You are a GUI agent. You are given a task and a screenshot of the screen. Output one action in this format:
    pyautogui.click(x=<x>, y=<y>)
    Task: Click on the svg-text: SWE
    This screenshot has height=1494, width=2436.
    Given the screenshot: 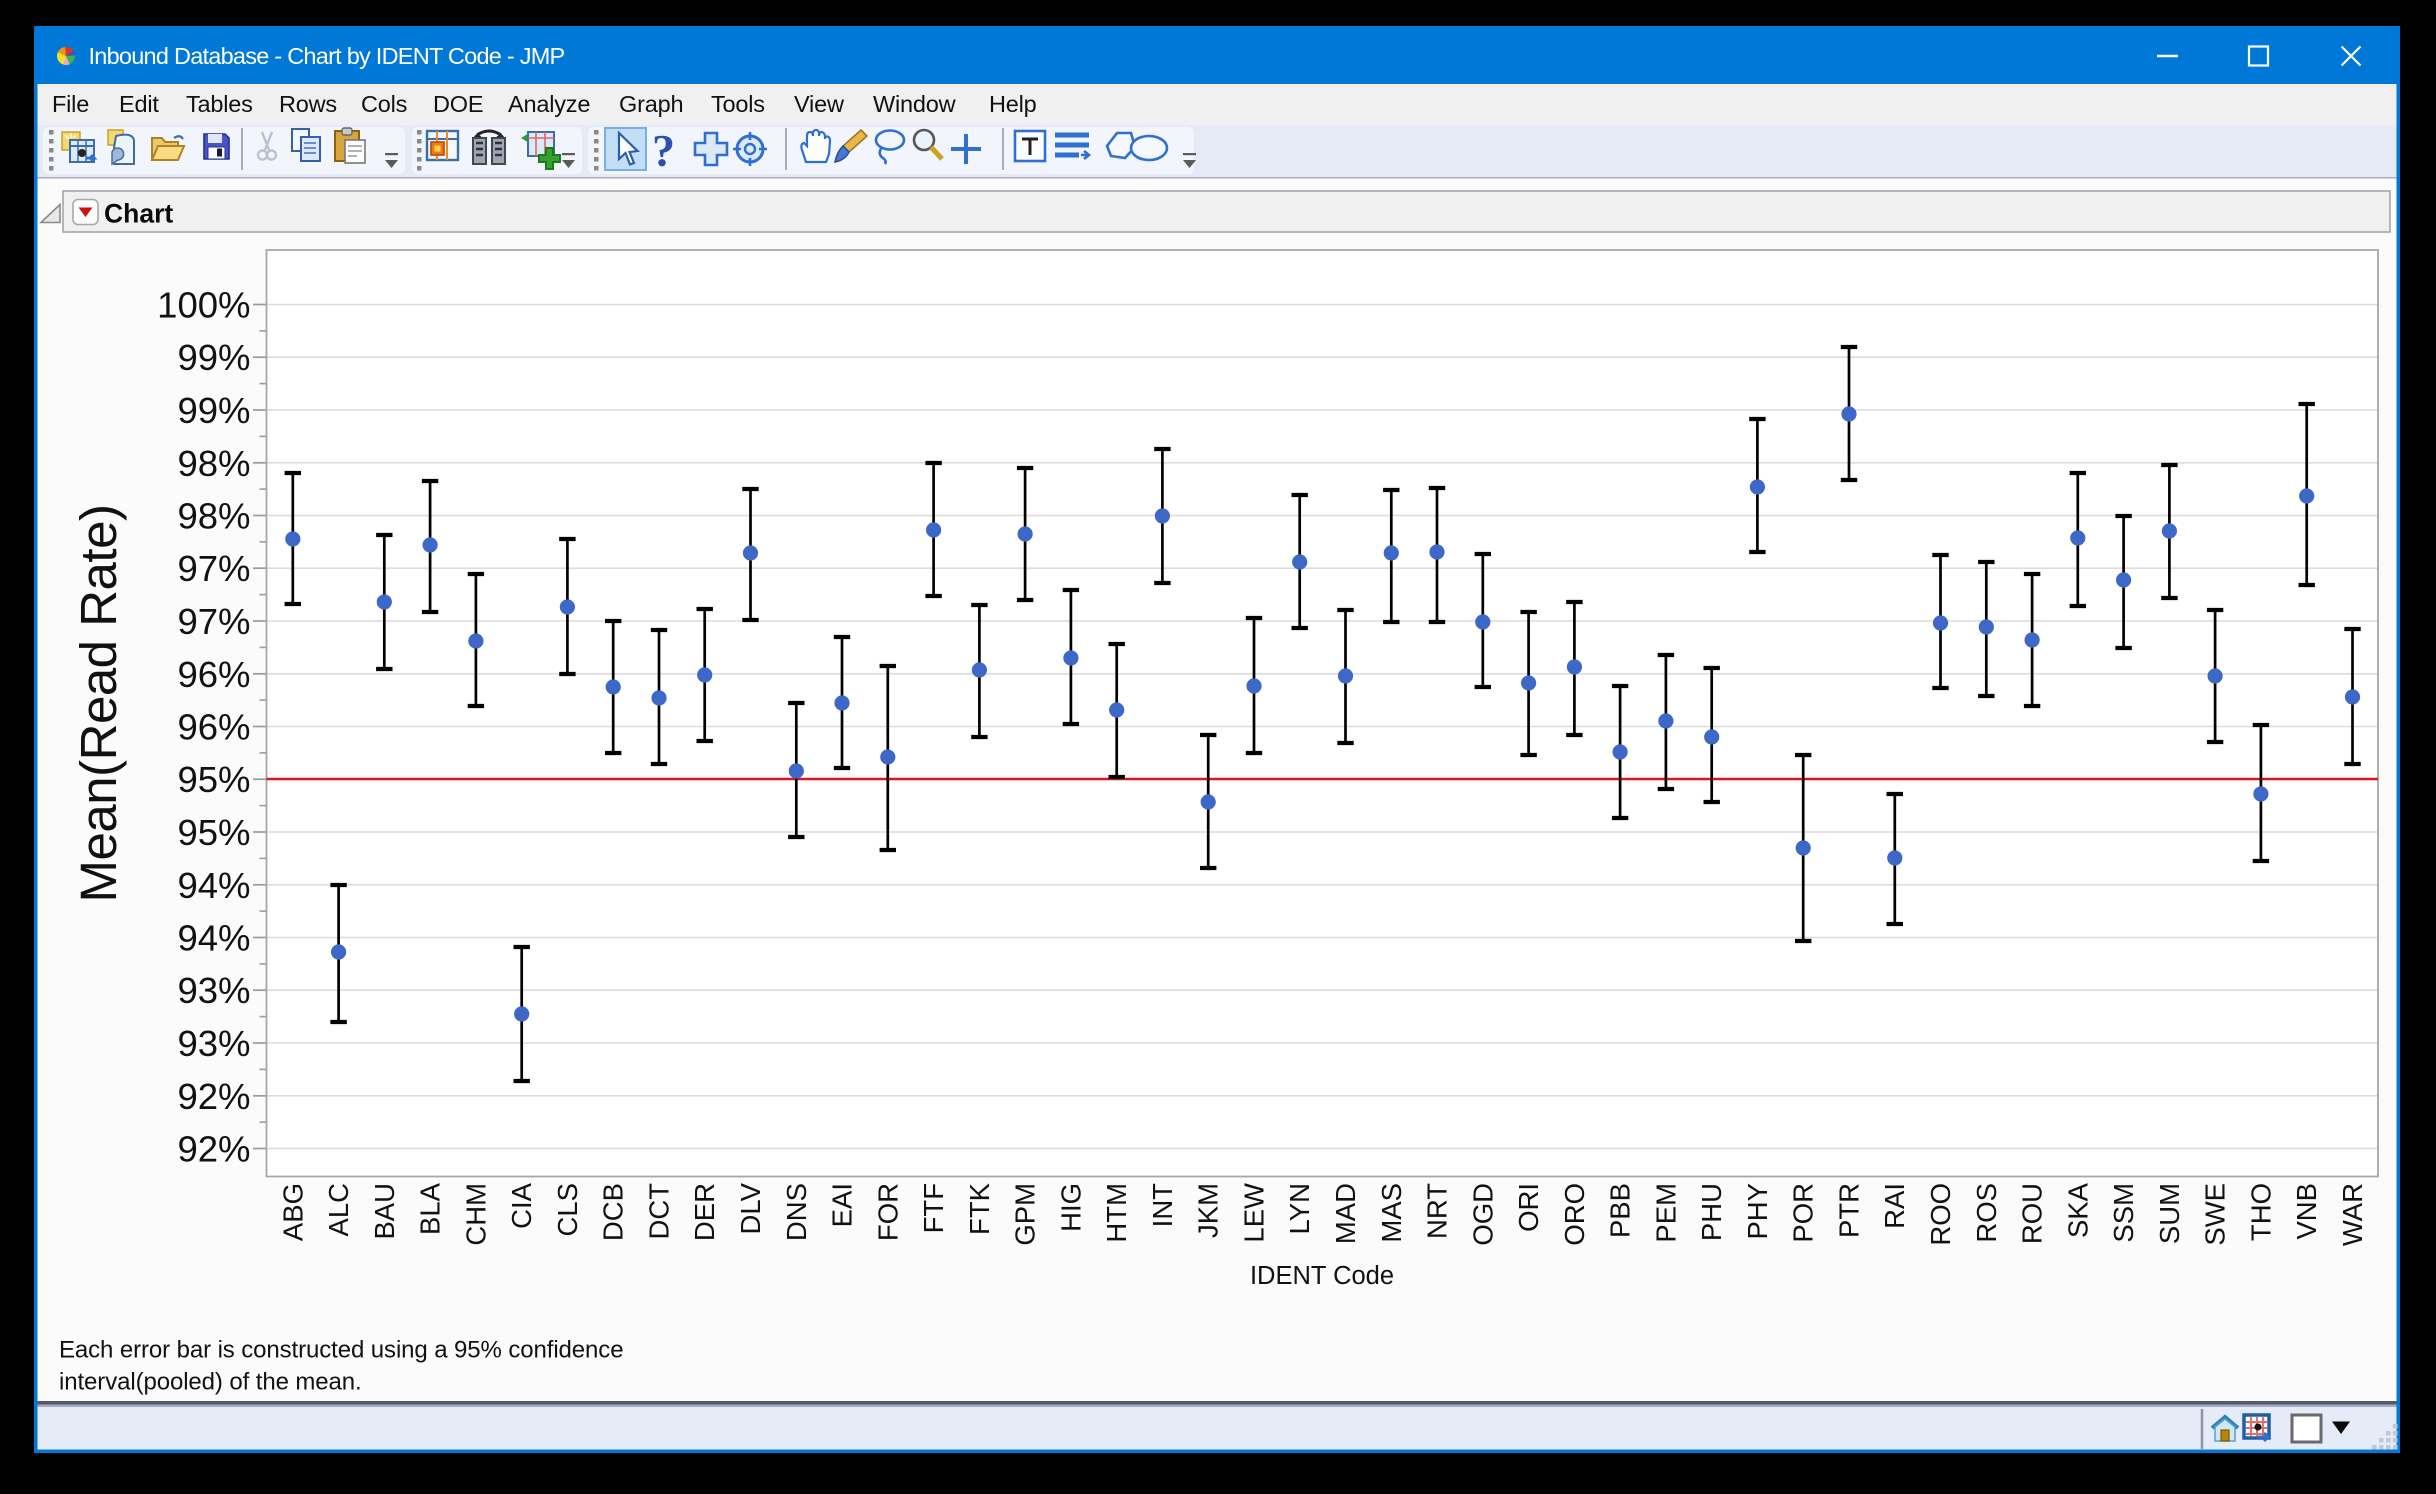 What is the action you would take?
    pyautogui.click(x=2215, y=1214)
    